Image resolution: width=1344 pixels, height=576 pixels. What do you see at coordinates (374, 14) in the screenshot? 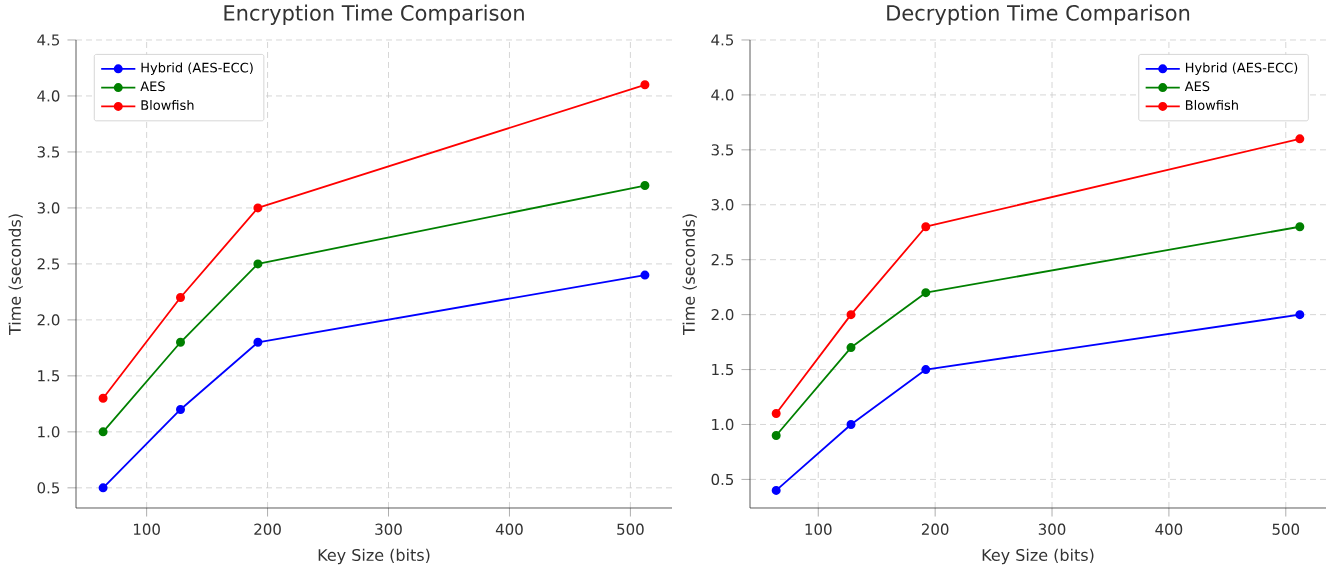
I see `chart-title: Encryption Time Comparison` at bounding box center [374, 14].